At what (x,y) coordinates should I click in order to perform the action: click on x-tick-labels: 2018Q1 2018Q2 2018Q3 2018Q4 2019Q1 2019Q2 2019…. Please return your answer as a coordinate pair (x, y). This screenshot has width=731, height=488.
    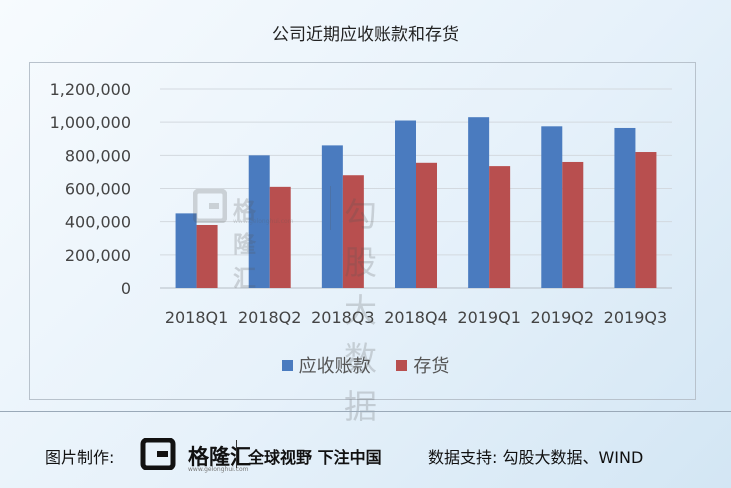
    Looking at the image, I should click on (416, 317).